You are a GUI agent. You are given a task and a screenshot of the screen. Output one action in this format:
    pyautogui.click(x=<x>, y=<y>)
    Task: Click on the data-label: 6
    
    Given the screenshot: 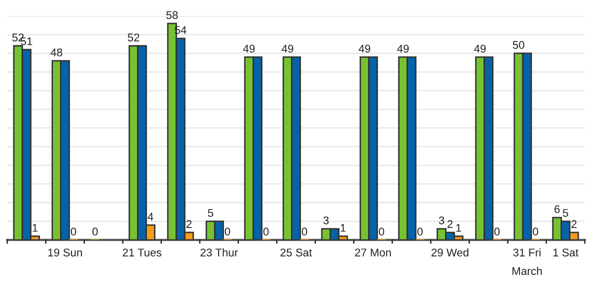 What is the action you would take?
    pyautogui.click(x=557, y=209)
    